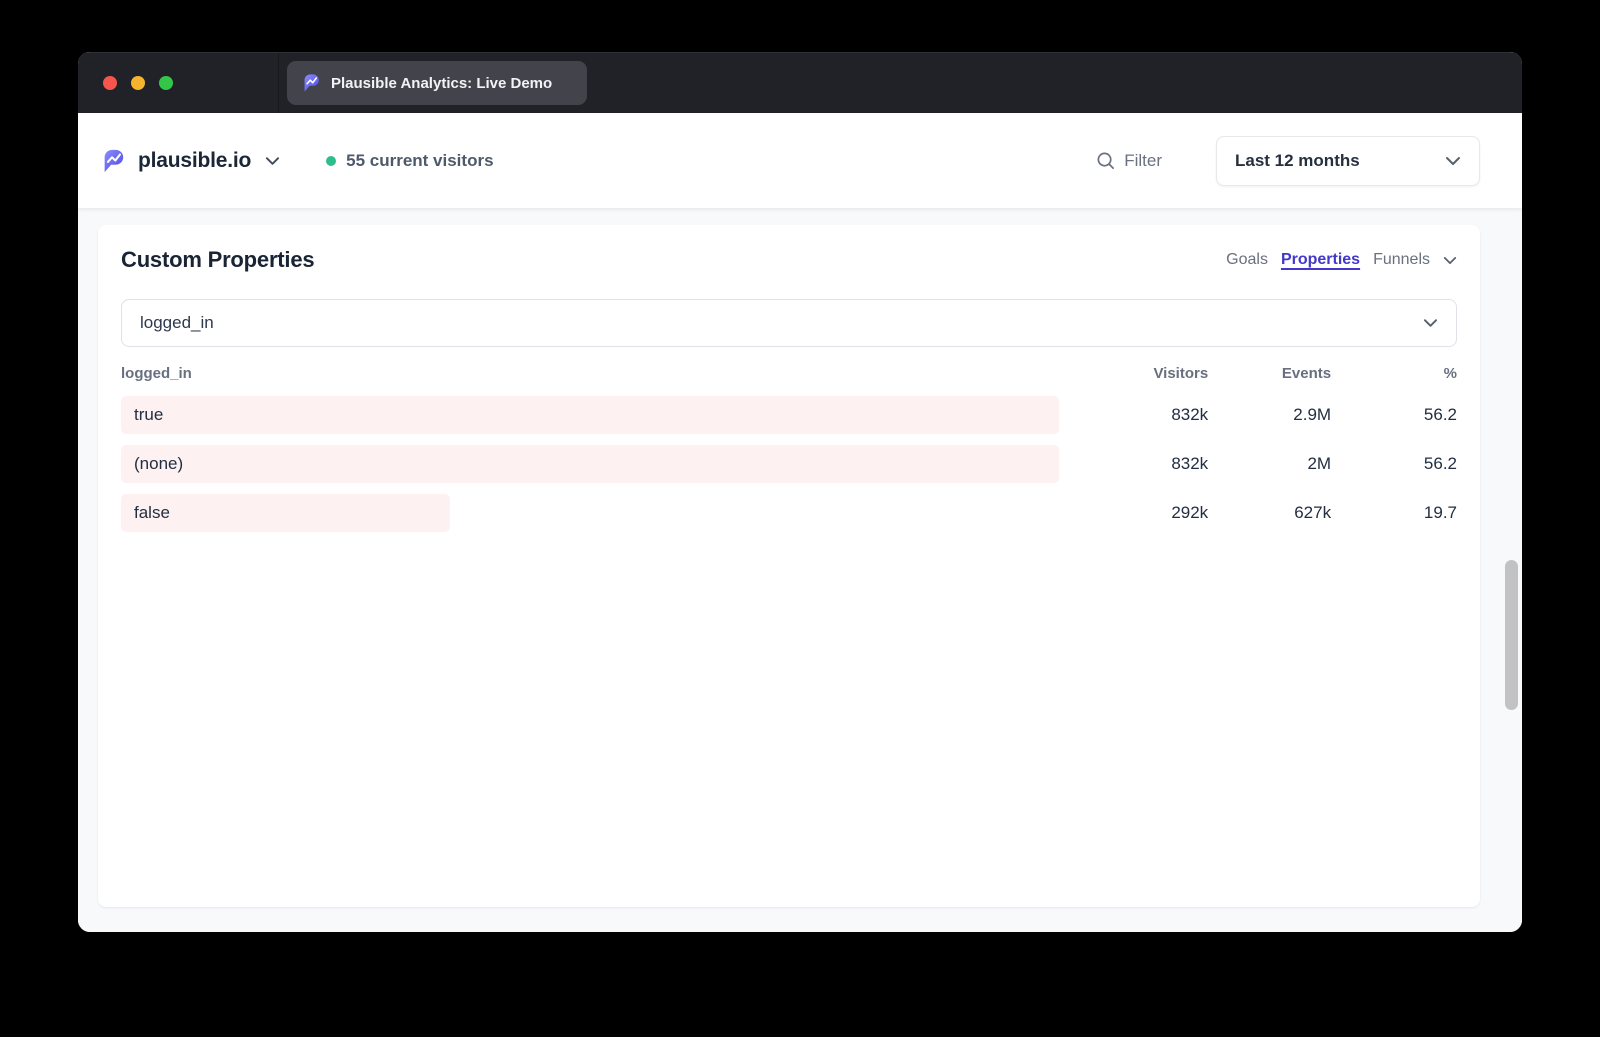 This screenshot has height=1037, width=1600. I want to click on card-title: Custom Properties, so click(218, 259).